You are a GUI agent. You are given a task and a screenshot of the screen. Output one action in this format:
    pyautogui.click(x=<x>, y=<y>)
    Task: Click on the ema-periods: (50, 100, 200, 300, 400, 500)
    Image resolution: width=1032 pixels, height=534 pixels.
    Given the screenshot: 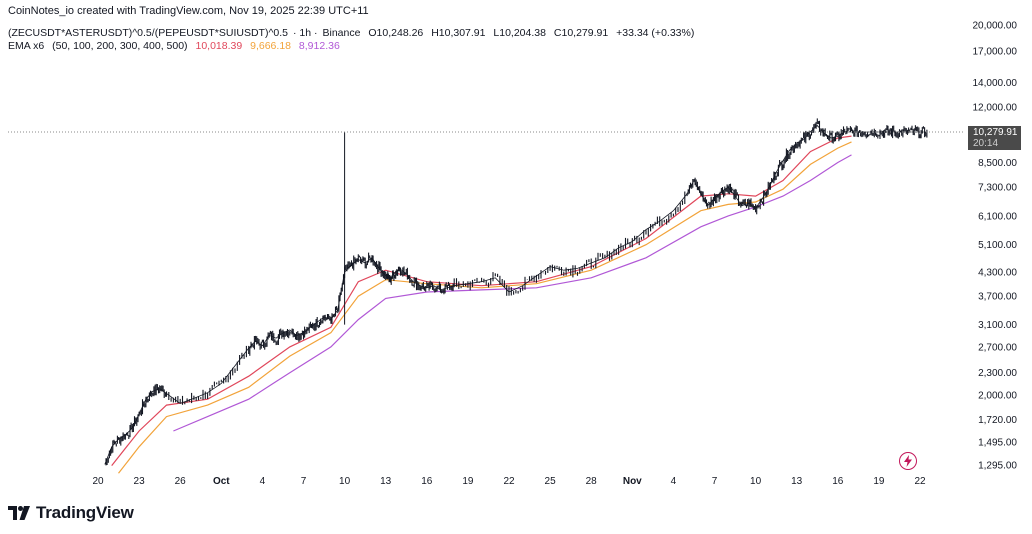 What is the action you would take?
    pyautogui.click(x=120, y=46)
    